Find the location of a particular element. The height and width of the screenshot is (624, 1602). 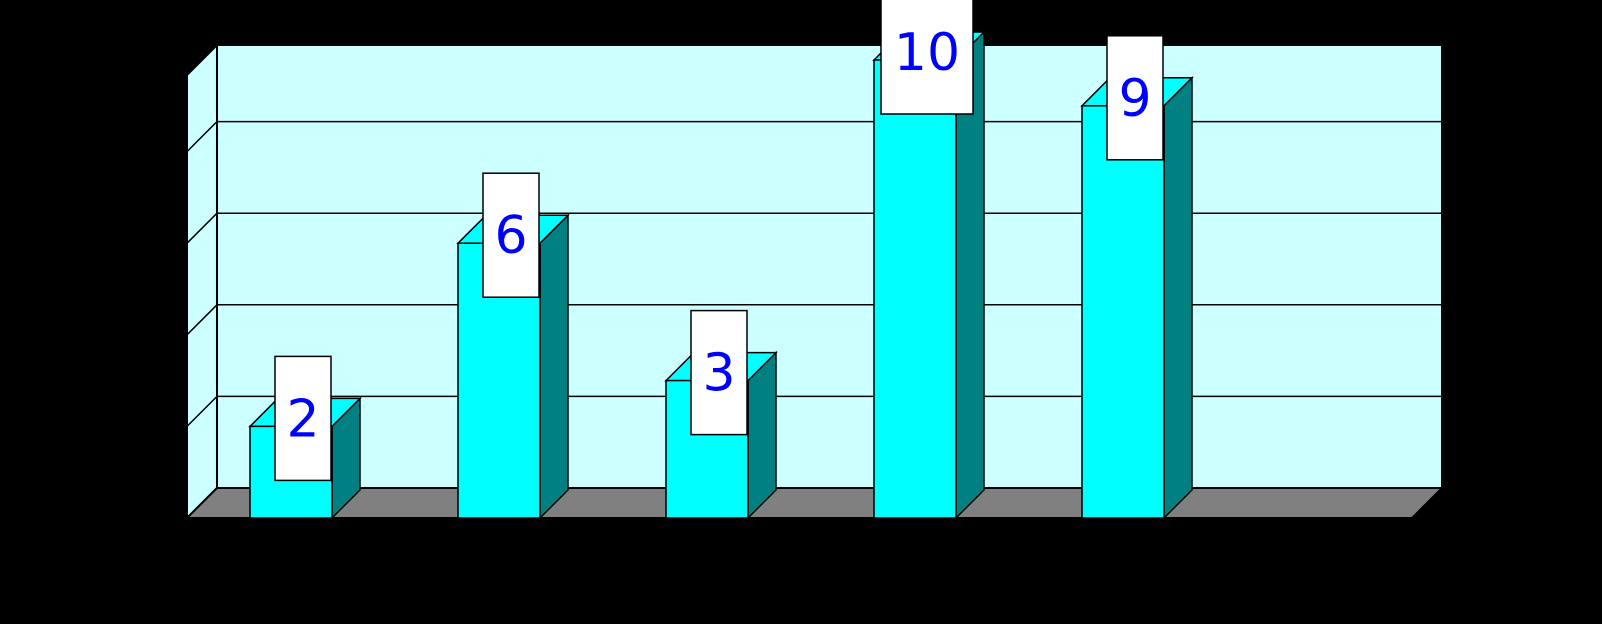

data-label: 2 is located at coordinates (303, 418).